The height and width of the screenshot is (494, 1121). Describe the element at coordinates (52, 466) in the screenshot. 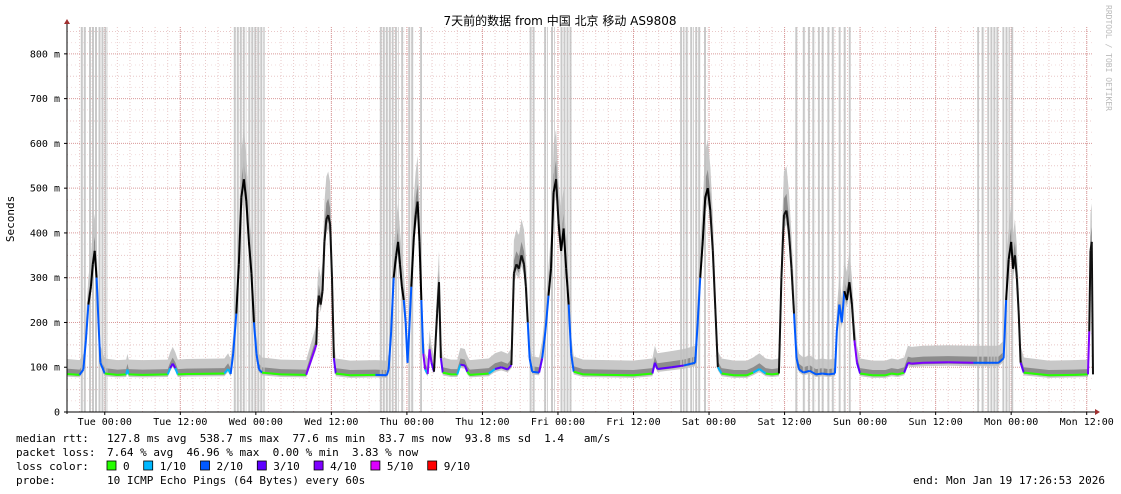

I see `legend-loss-color-label: loss color:` at that location.